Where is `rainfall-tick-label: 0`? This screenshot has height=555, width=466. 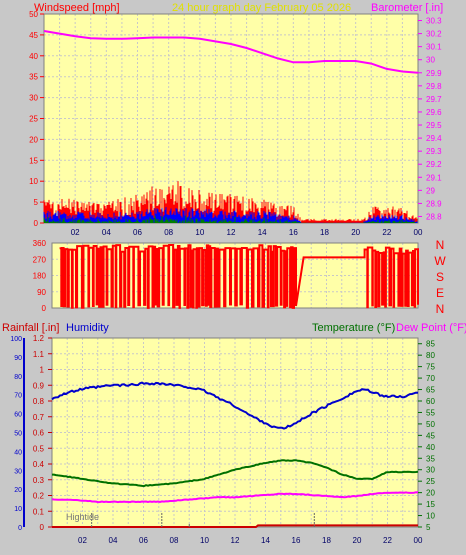 rainfall-tick-label: 0 is located at coordinates (42, 527).